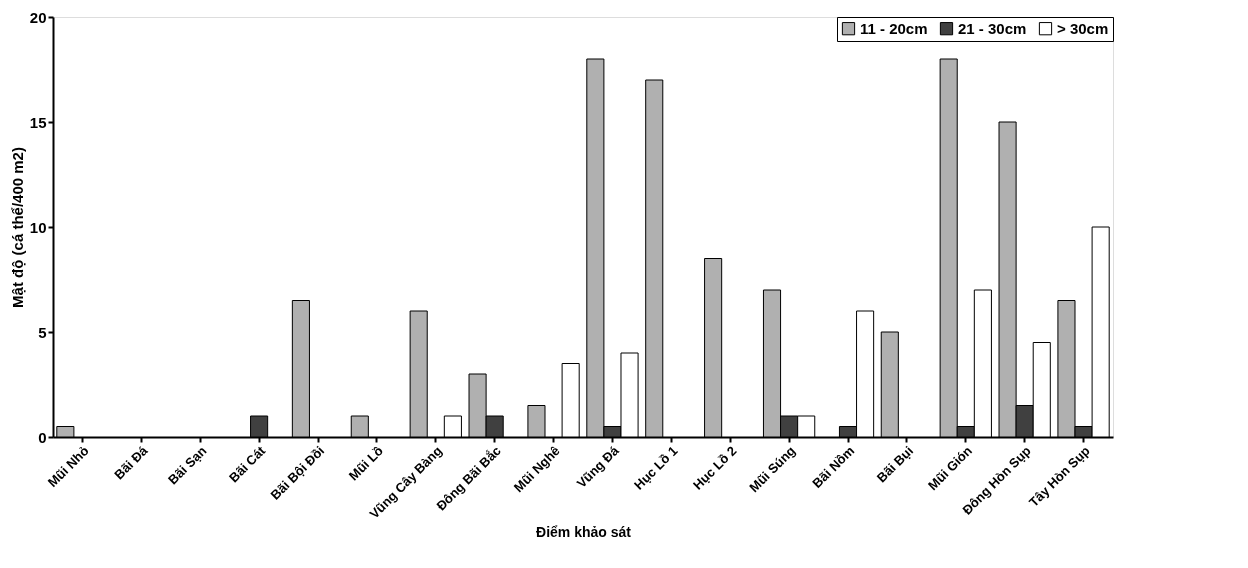 The width and height of the screenshot is (1248, 568). Describe the element at coordinates (247, 464) in the screenshot. I see `x-tick-label: Bãi Cát` at that location.